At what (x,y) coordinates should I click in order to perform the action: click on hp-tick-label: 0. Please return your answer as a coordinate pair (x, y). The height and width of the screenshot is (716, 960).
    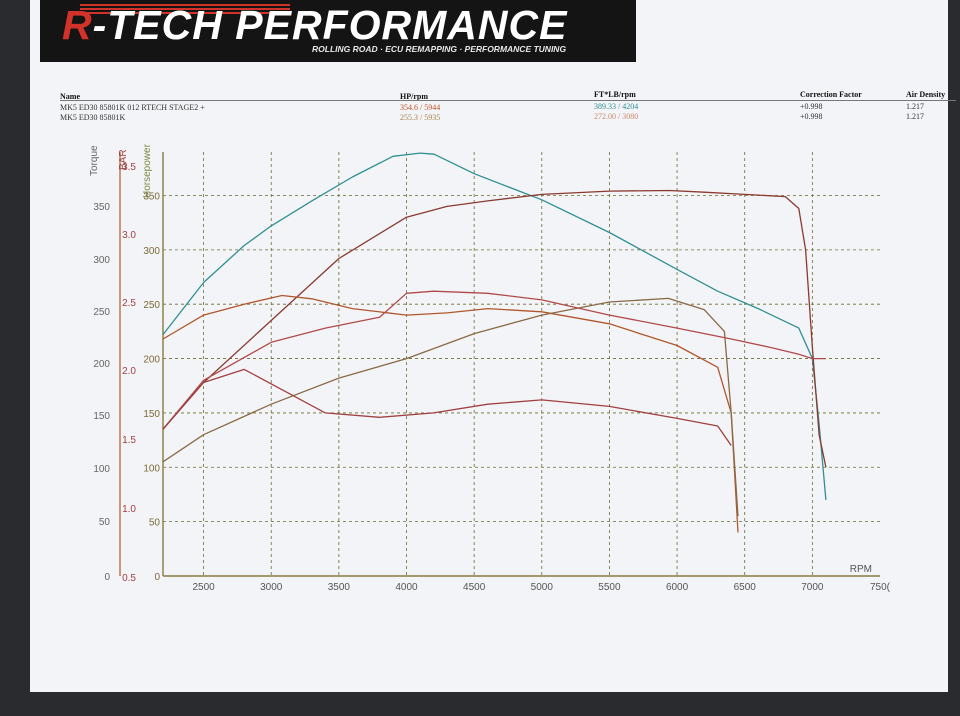
    Looking at the image, I should click on (157, 577).